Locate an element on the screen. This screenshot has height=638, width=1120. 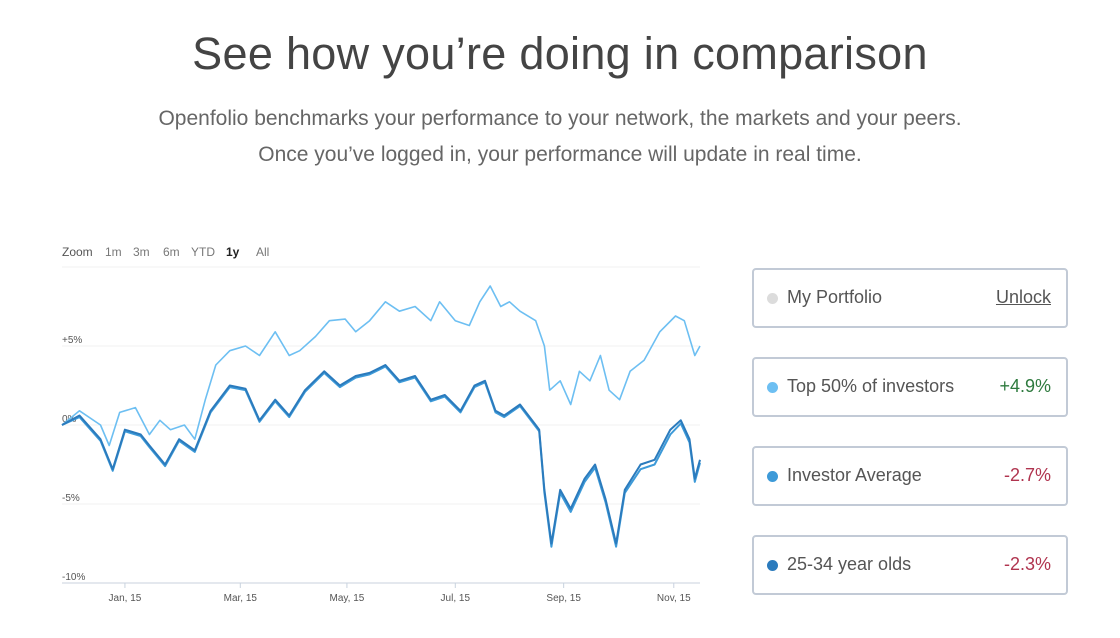
zoom-option-ytd: YTD is located at coordinates (203, 252).